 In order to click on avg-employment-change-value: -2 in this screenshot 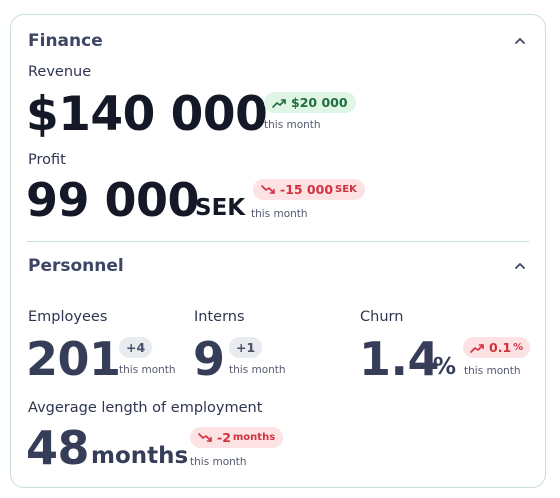, I will do `click(224, 437)`.